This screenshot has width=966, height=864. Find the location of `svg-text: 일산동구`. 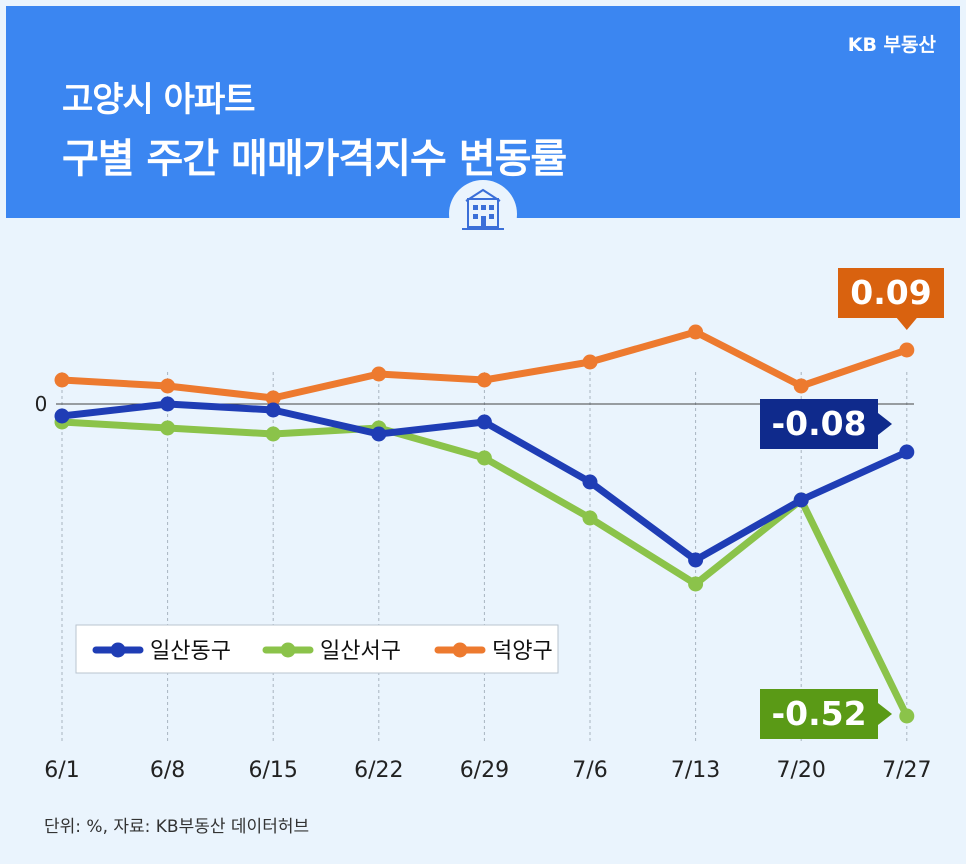

svg-text: 일산동구 is located at coordinates (190, 651).